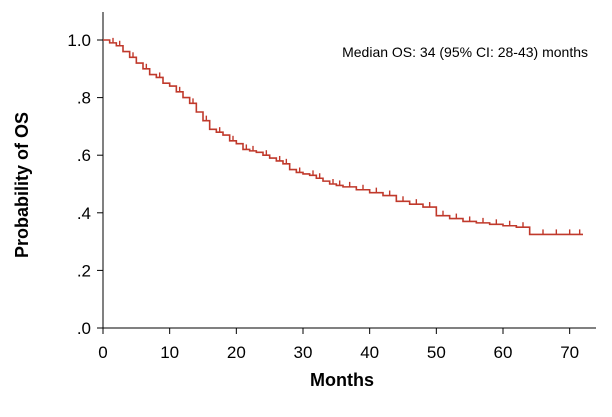 The image size is (612, 417). What do you see at coordinates (84, 155) in the screenshot?
I see `y-tick-label: .6` at bounding box center [84, 155].